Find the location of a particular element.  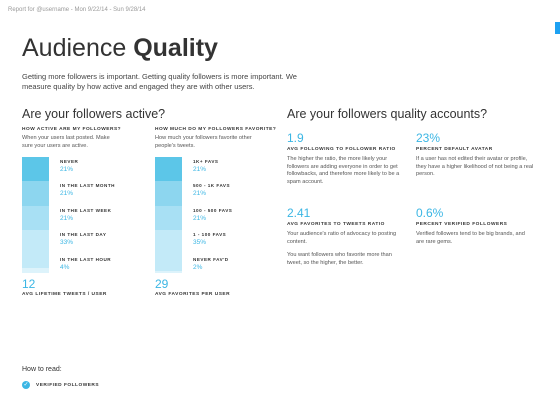

accent is located at coordinates (557, 28).